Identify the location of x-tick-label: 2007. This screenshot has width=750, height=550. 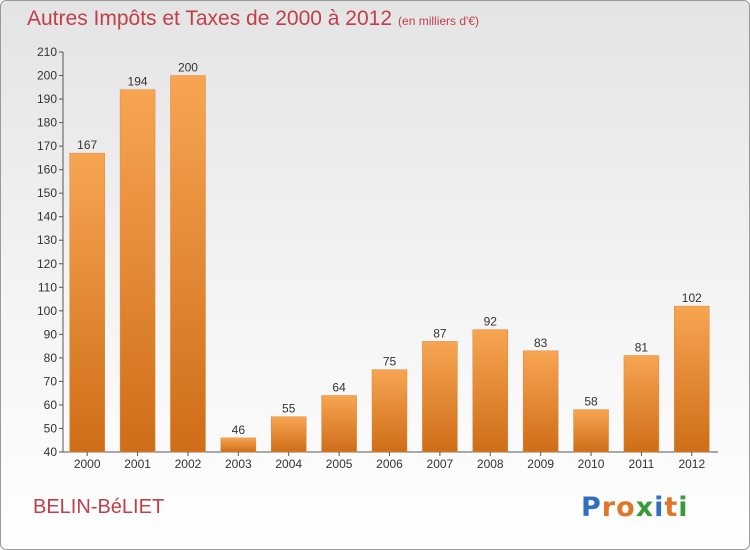
(440, 464).